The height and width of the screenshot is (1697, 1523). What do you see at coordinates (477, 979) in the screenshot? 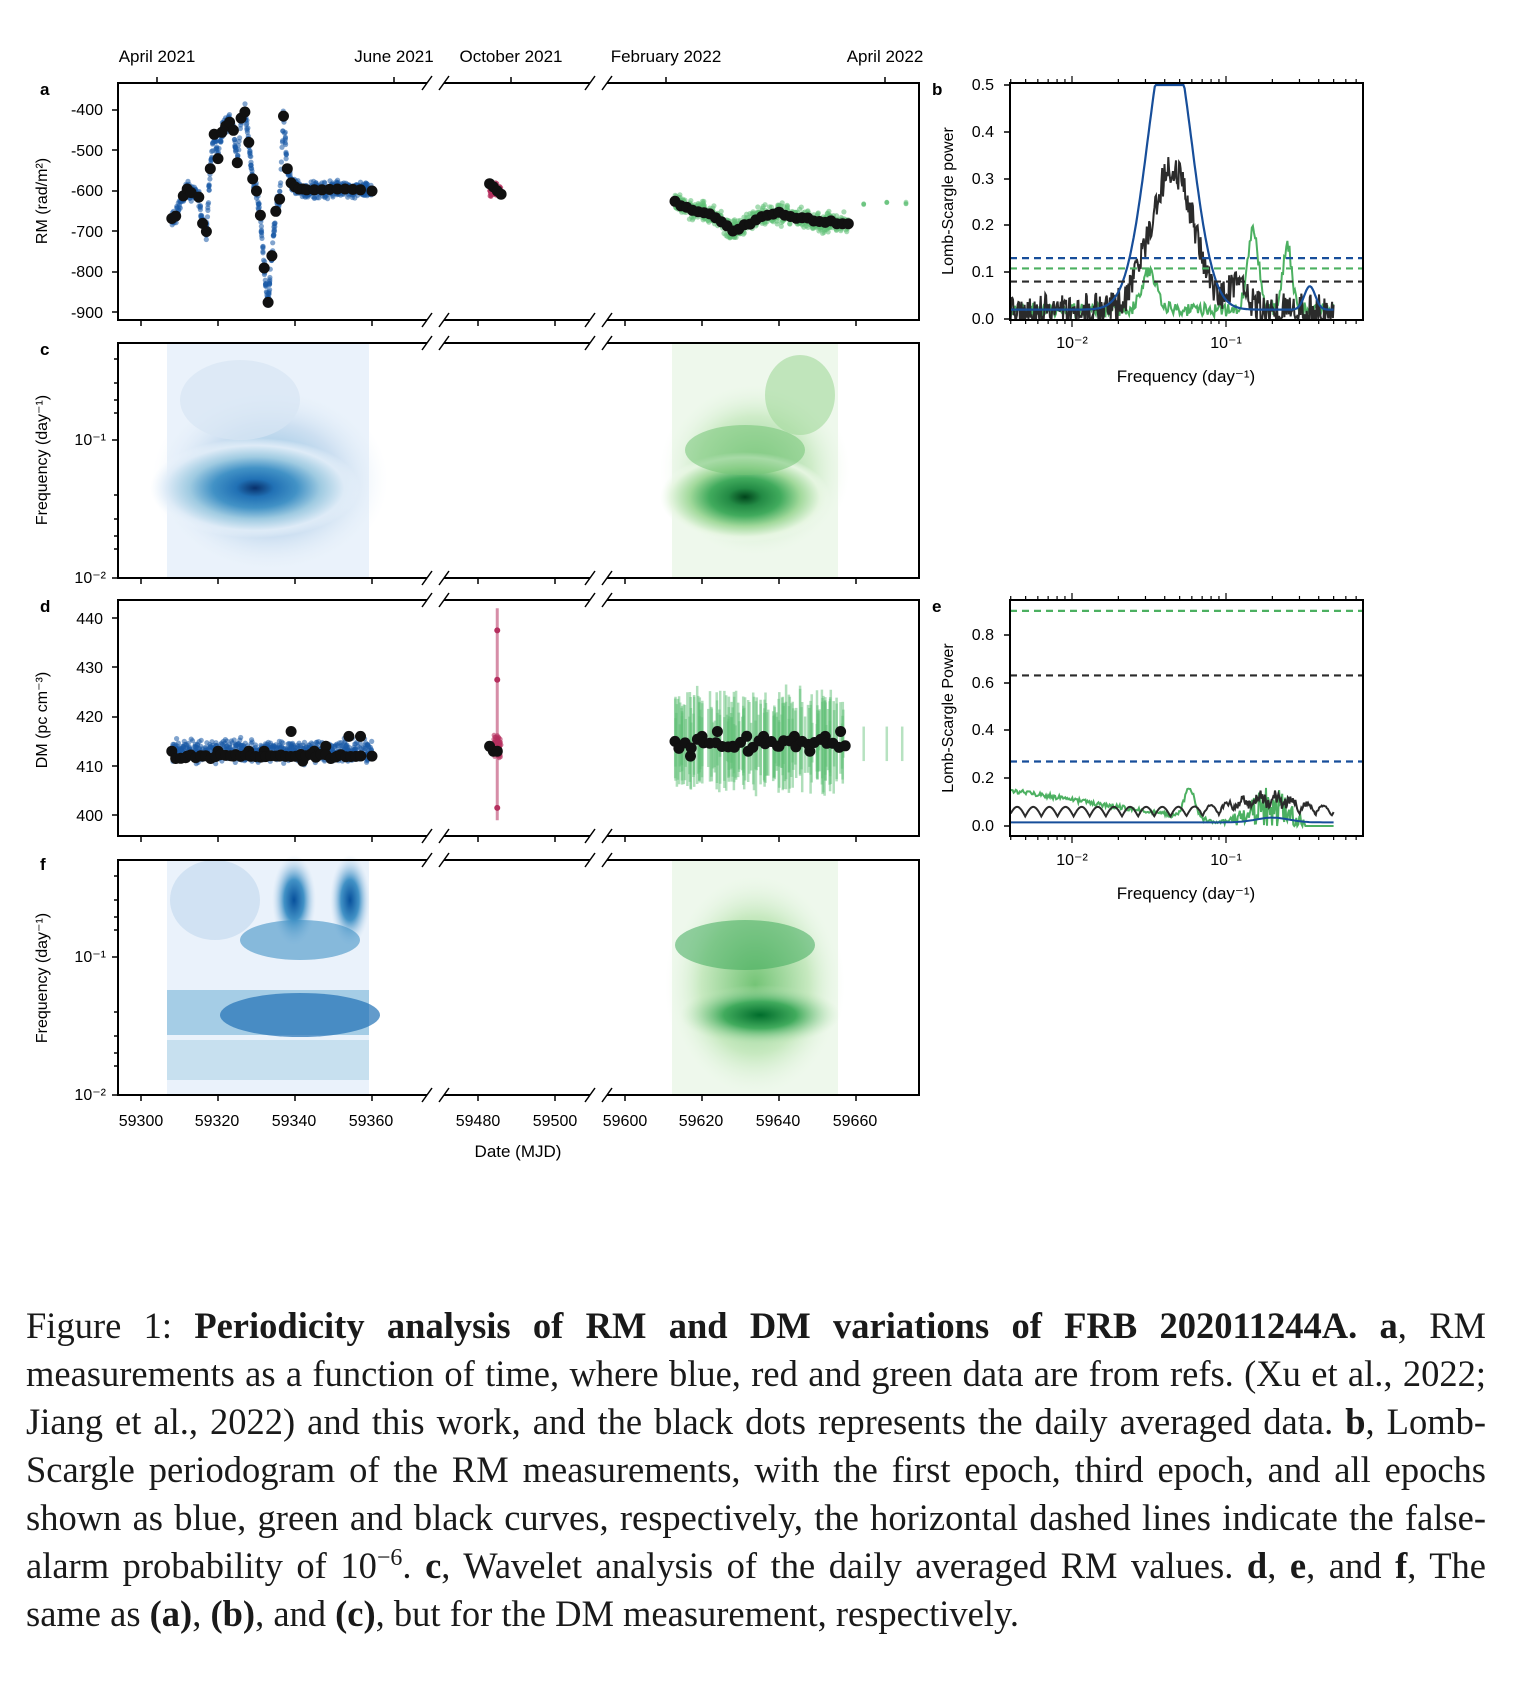
I see `panel-f: 10⁻¹ 10⁻² Frequency (day⁻¹)` at bounding box center [477, 979].